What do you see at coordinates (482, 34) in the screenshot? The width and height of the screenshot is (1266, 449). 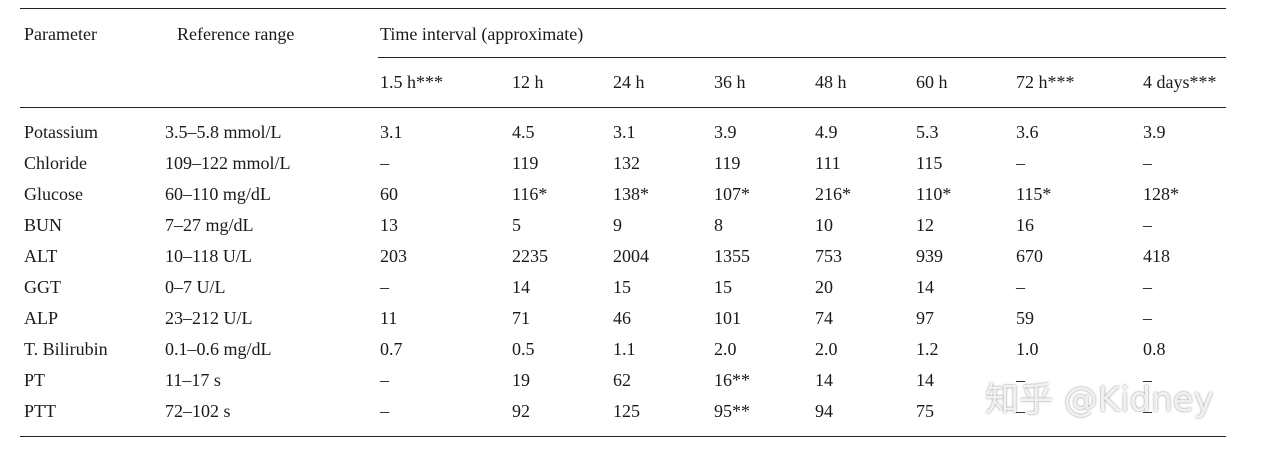 I see `header-cell: Time interval (approximate)` at bounding box center [482, 34].